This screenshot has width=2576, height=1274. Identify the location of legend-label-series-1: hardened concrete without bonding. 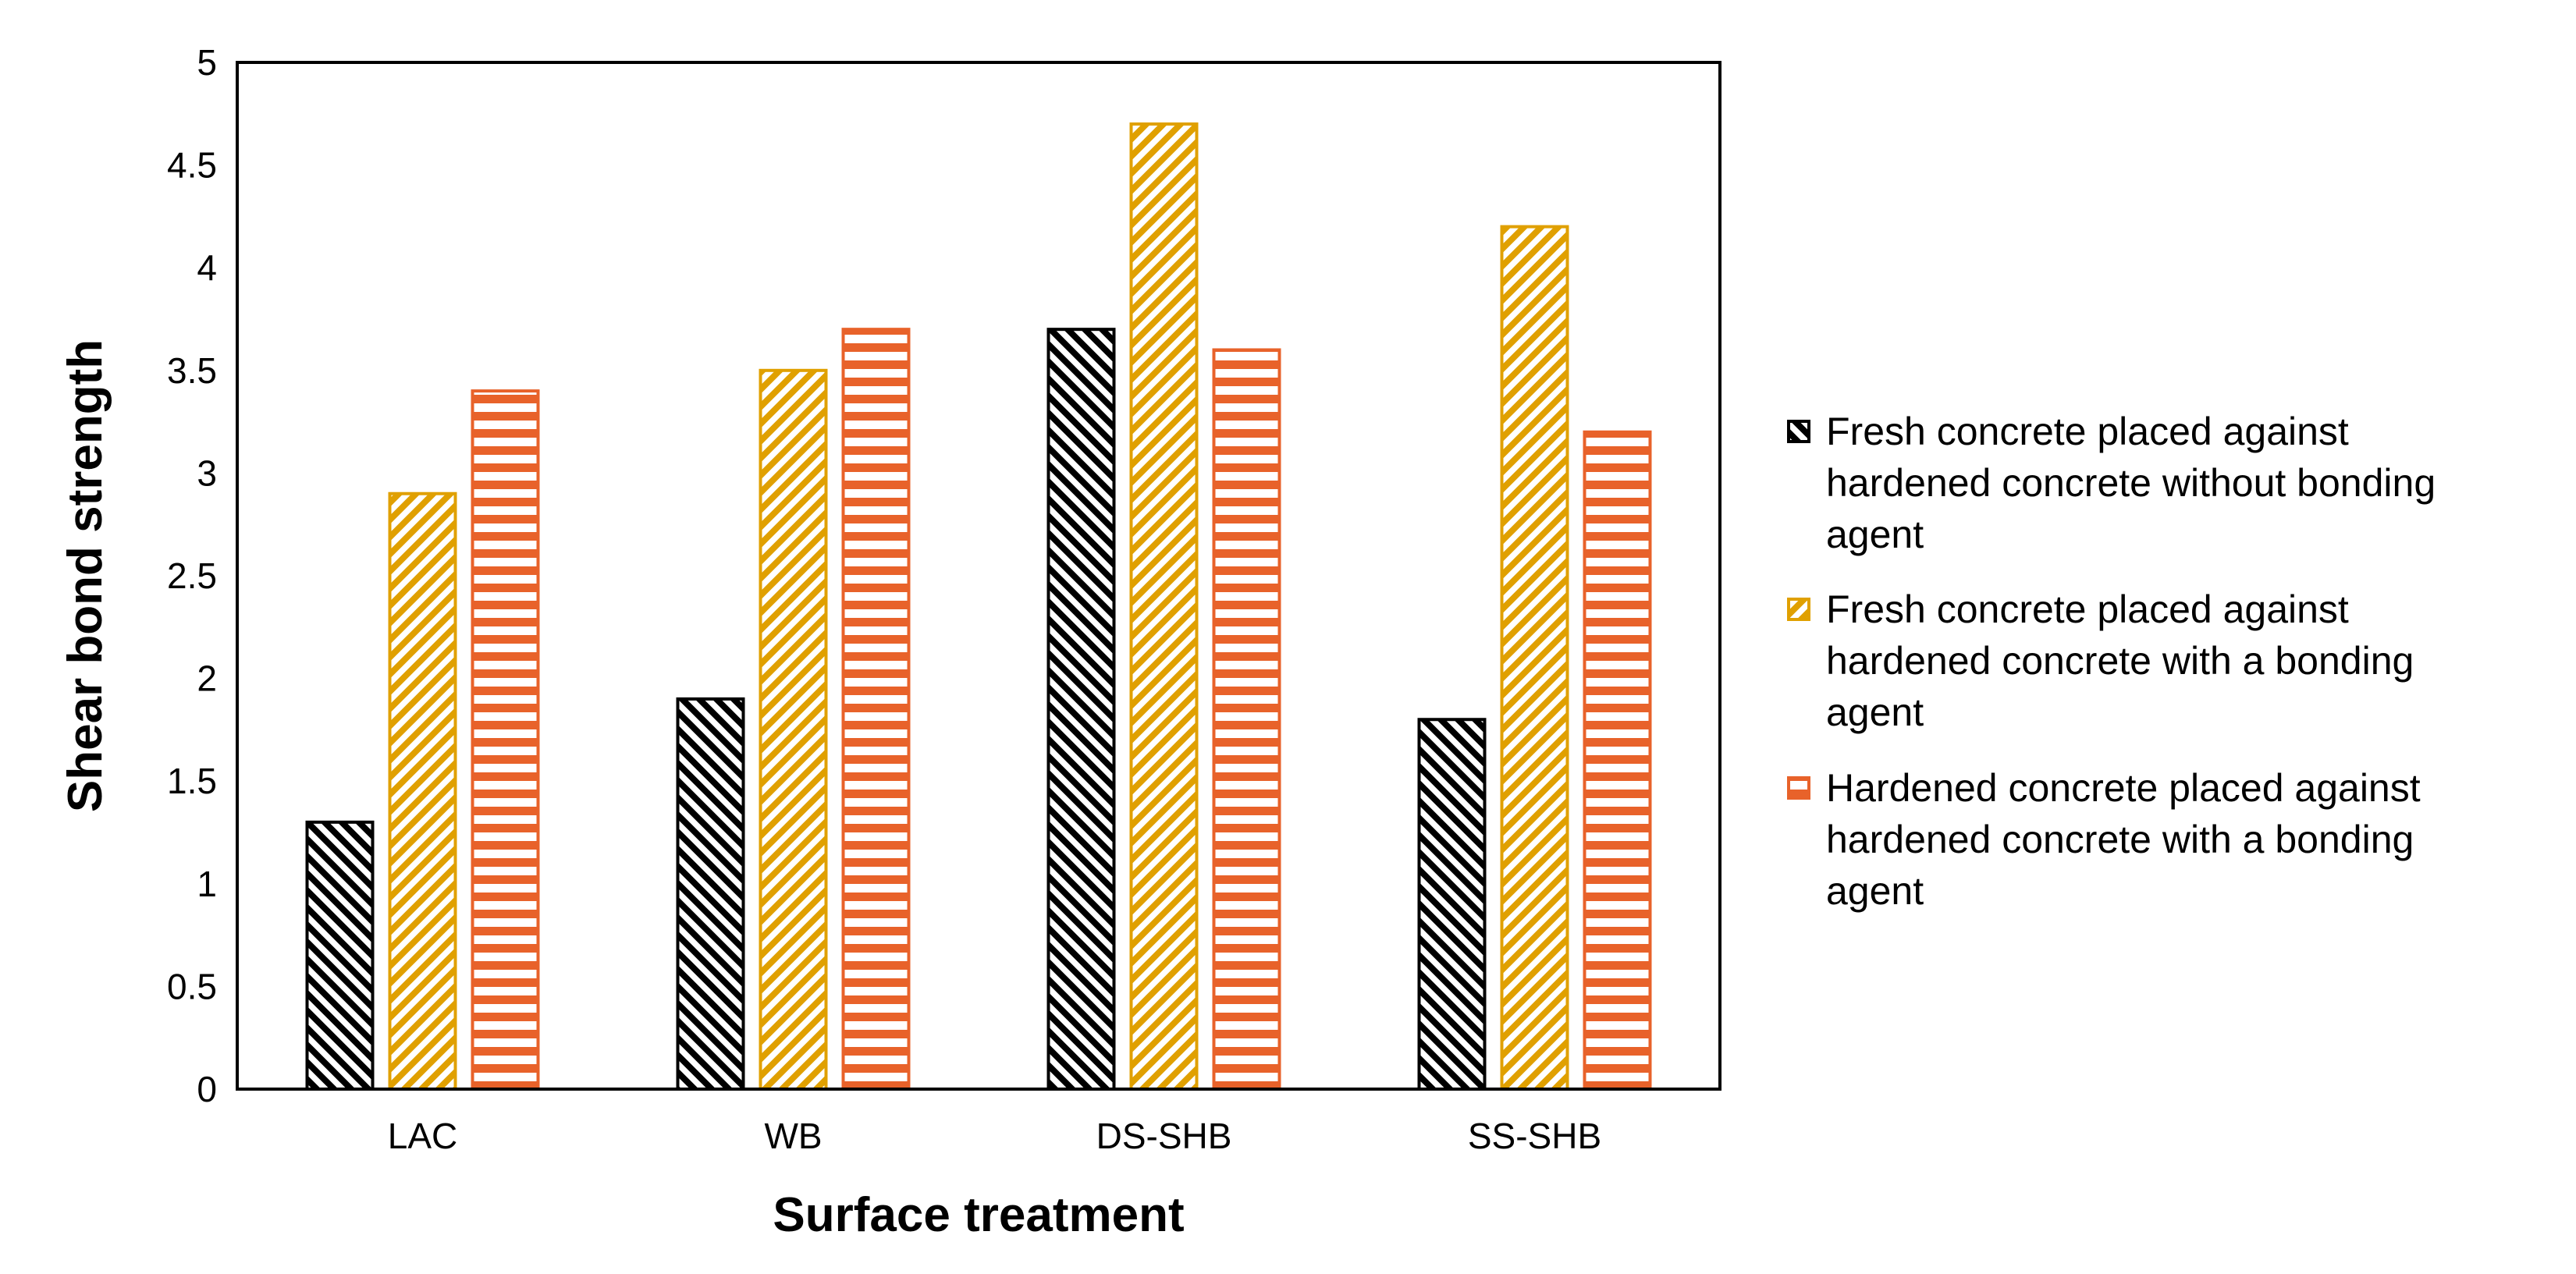
(2131, 483).